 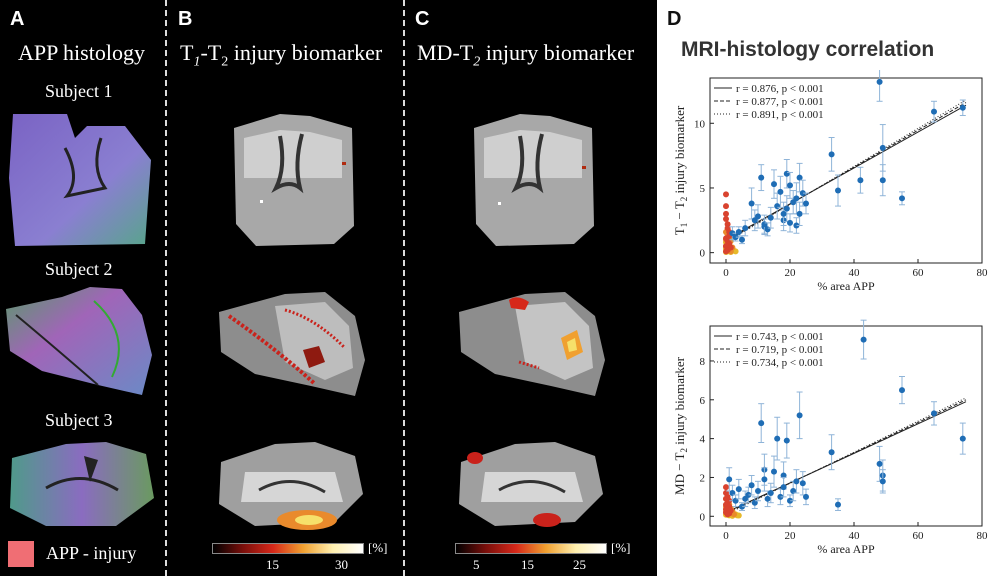 What do you see at coordinates (703, 478) in the screenshot?
I see `c2-y-tick-label: 2` at bounding box center [703, 478].